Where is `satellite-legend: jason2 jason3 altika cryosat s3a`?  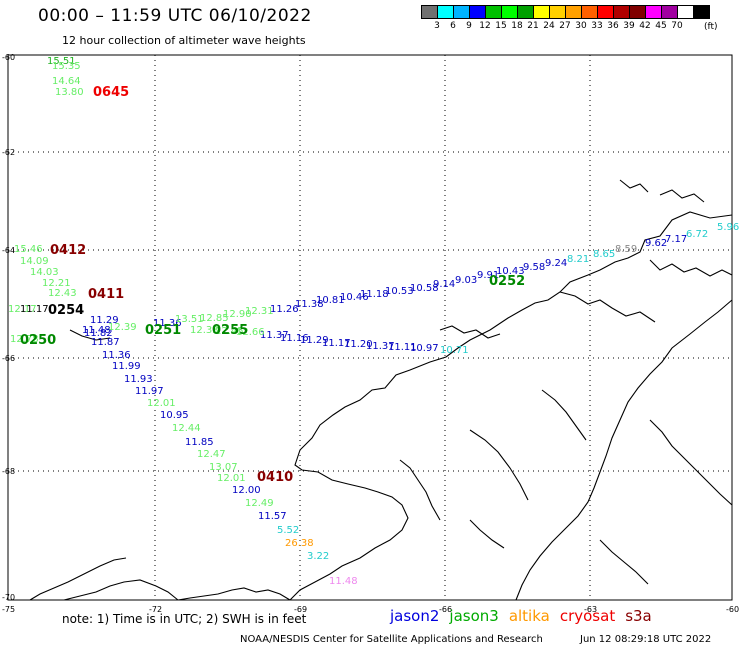 satellite-legend: jason2 jason3 altika cryosat s3a is located at coordinates (521, 616).